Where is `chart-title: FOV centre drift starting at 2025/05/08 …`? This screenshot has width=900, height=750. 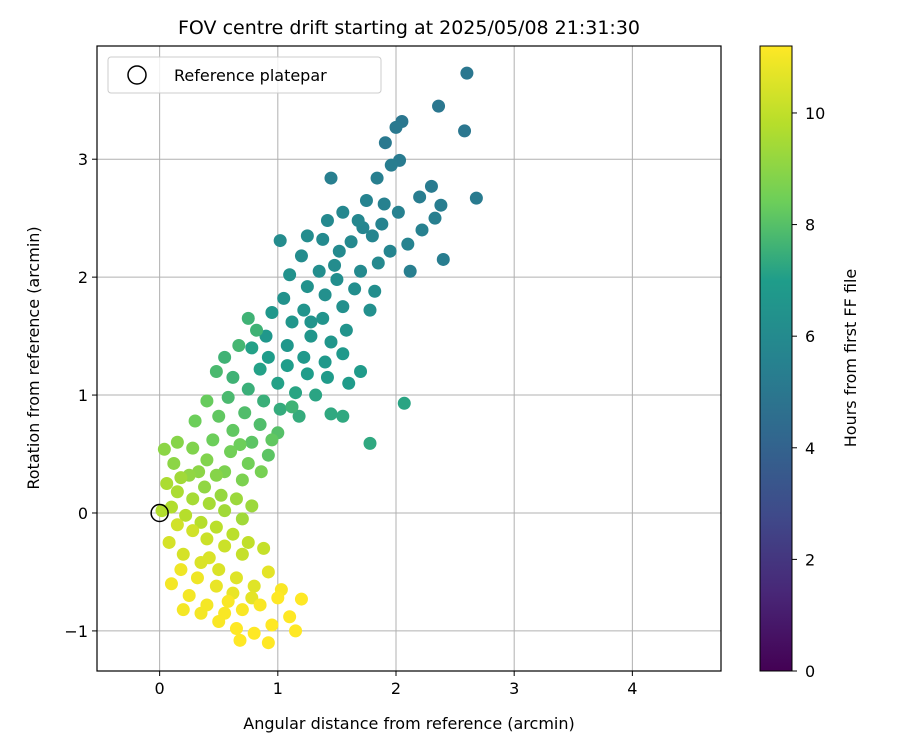
chart-title: FOV centre drift starting at 2025/05/08 … is located at coordinates (409, 28).